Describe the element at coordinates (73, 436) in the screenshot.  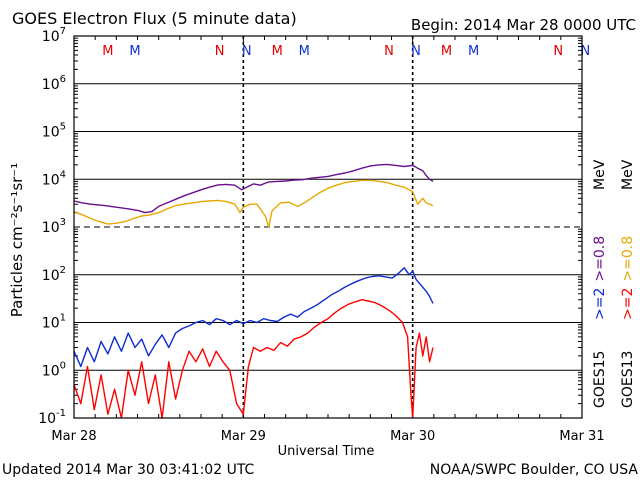
I see `x-tick-label: Mar 28` at that location.